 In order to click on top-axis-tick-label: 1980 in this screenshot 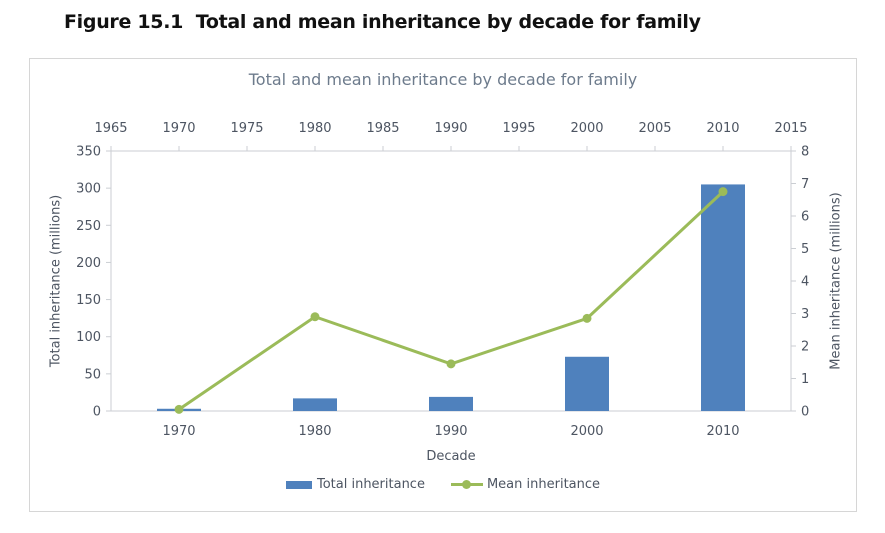, I will do `click(314, 128)`.